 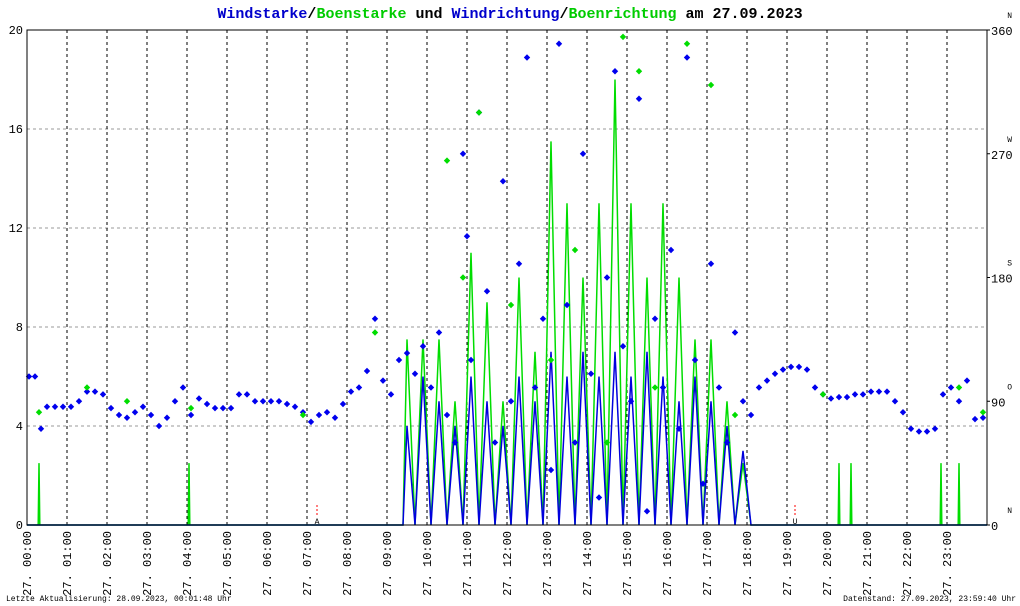 I want to click on annotation-label: A, so click(x=317, y=522).